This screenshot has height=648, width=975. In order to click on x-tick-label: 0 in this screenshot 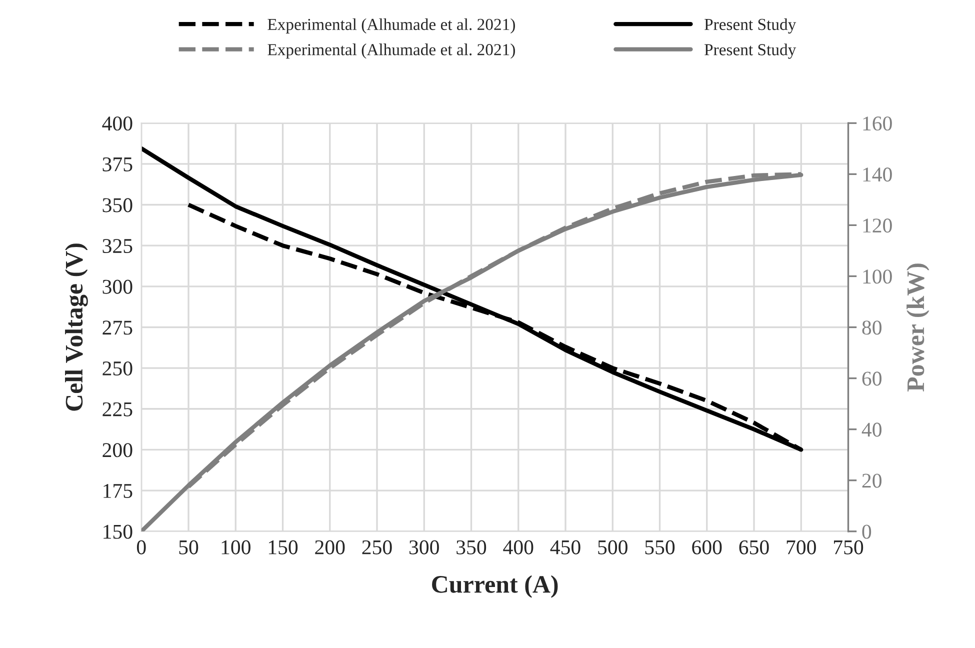, I will do `click(141, 547)`.